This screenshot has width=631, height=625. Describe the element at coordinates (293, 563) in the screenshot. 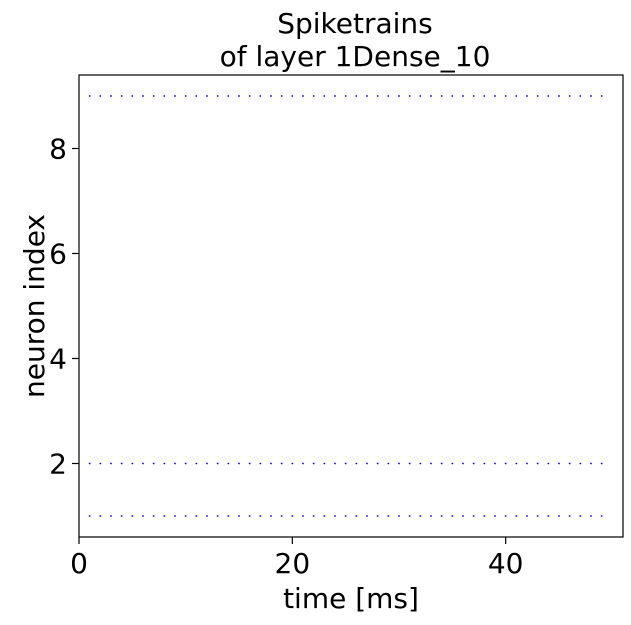

I see `x-tick-label: 20` at that location.